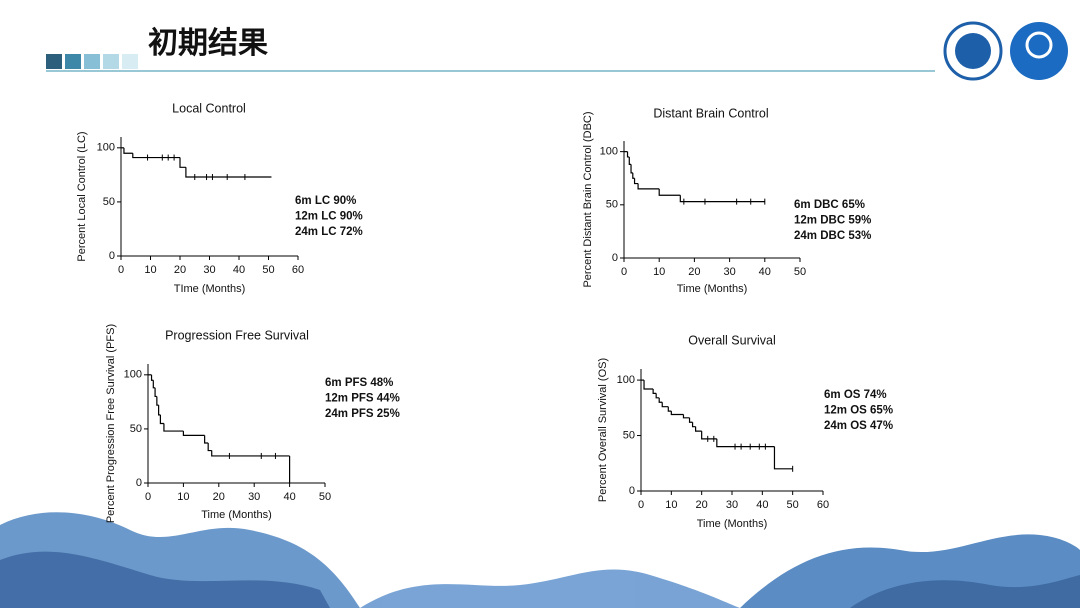 The height and width of the screenshot is (608, 1080). I want to click on y-axis-label: Percent Distant Brain Control (DBC), so click(588, 199).